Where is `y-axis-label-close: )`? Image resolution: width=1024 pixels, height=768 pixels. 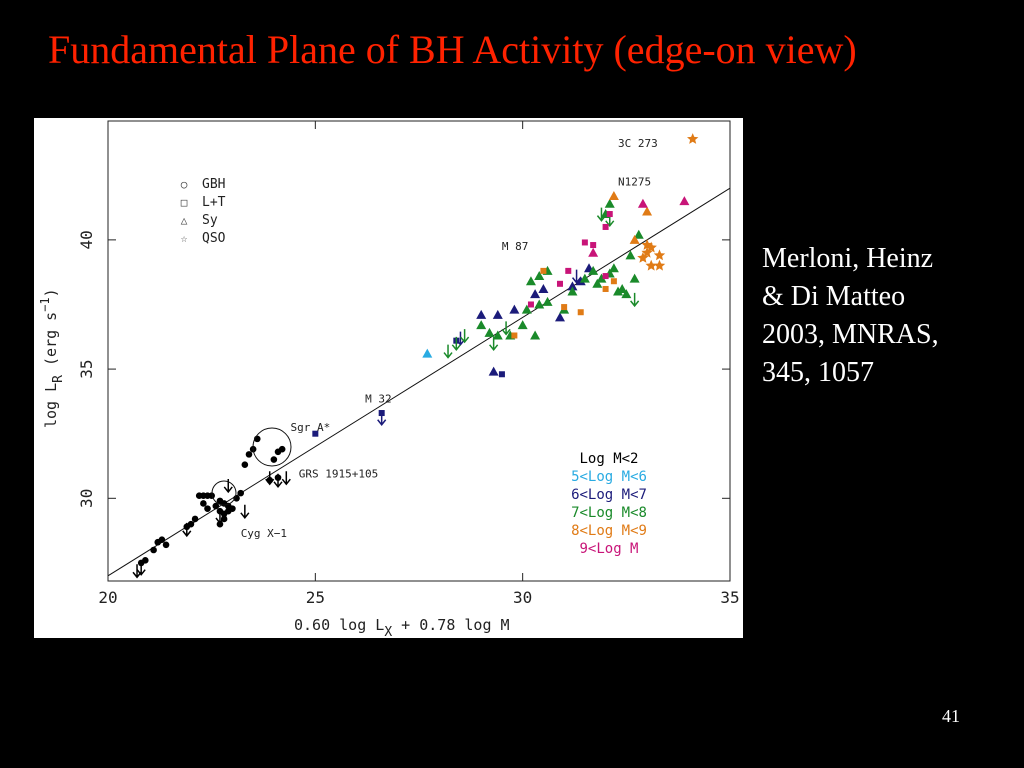 y-axis-label-close: ) is located at coordinates (51, 292).